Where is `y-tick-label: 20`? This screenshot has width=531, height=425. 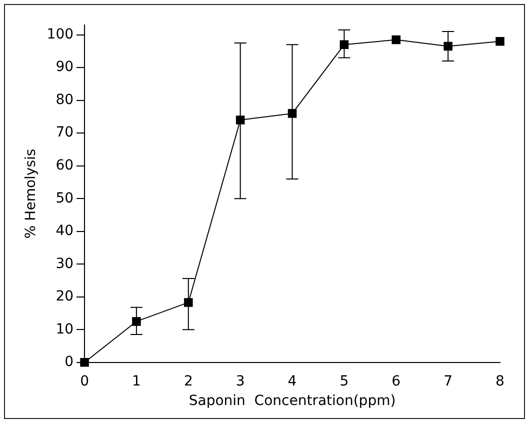 y-tick-label: 20 is located at coordinates (65, 296).